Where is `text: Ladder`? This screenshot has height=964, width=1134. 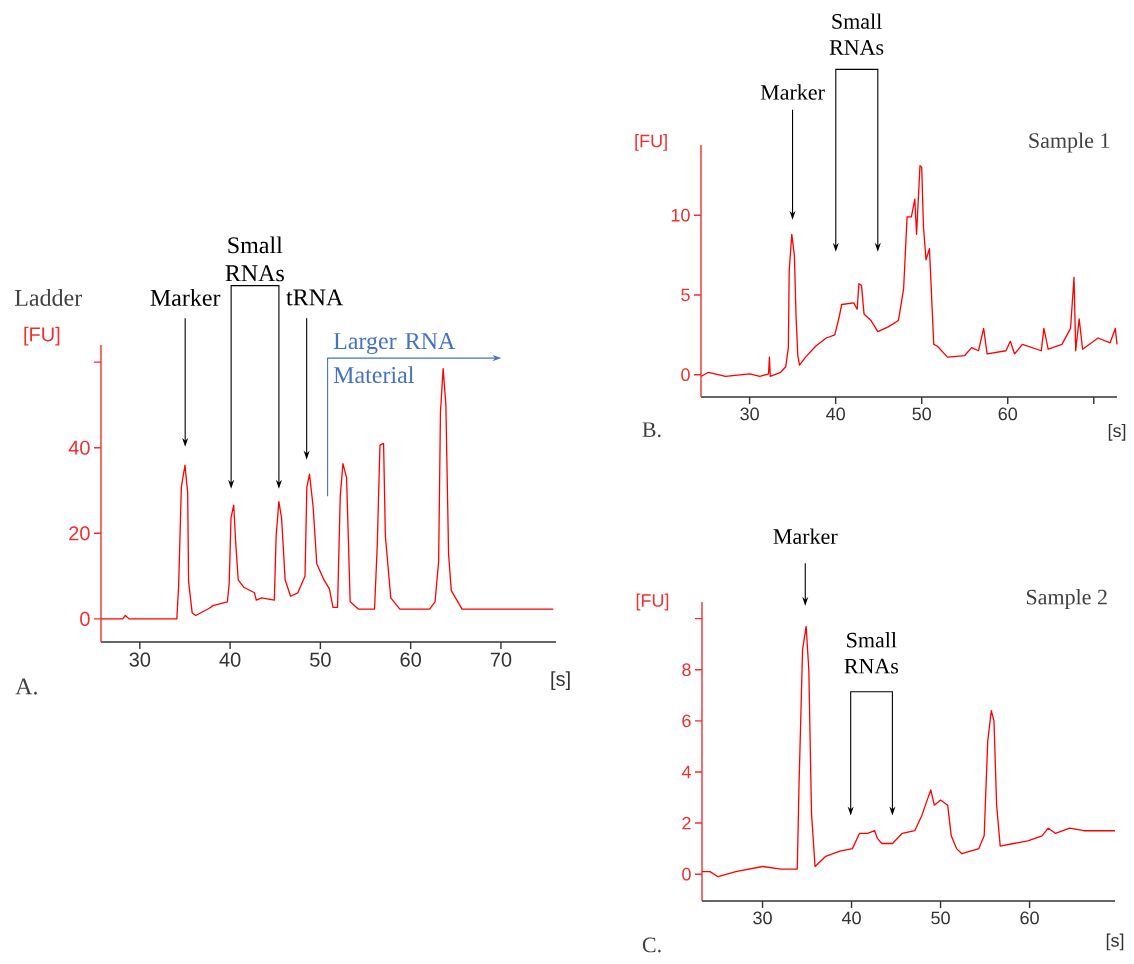 text: Ladder is located at coordinates (48, 297).